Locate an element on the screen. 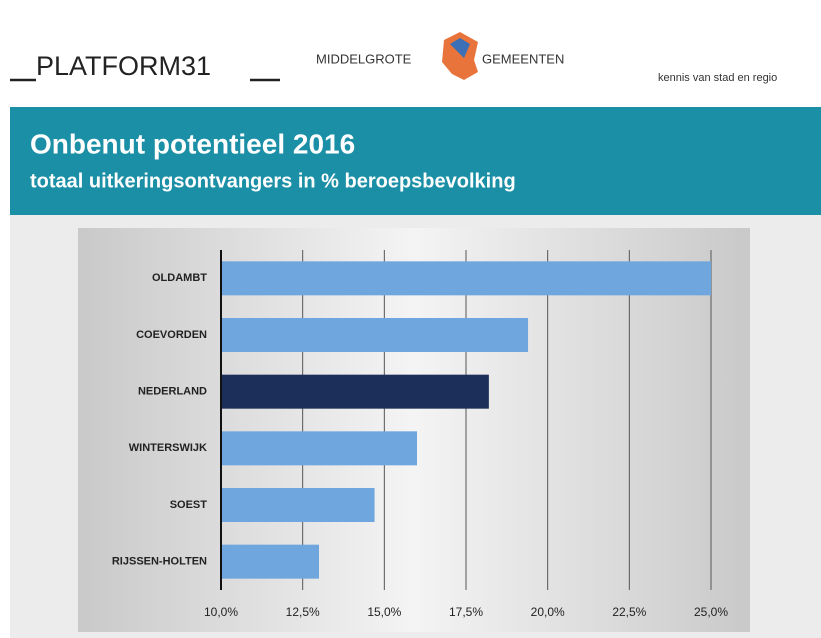  tagline: kennis van stad en regio is located at coordinates (717, 78).